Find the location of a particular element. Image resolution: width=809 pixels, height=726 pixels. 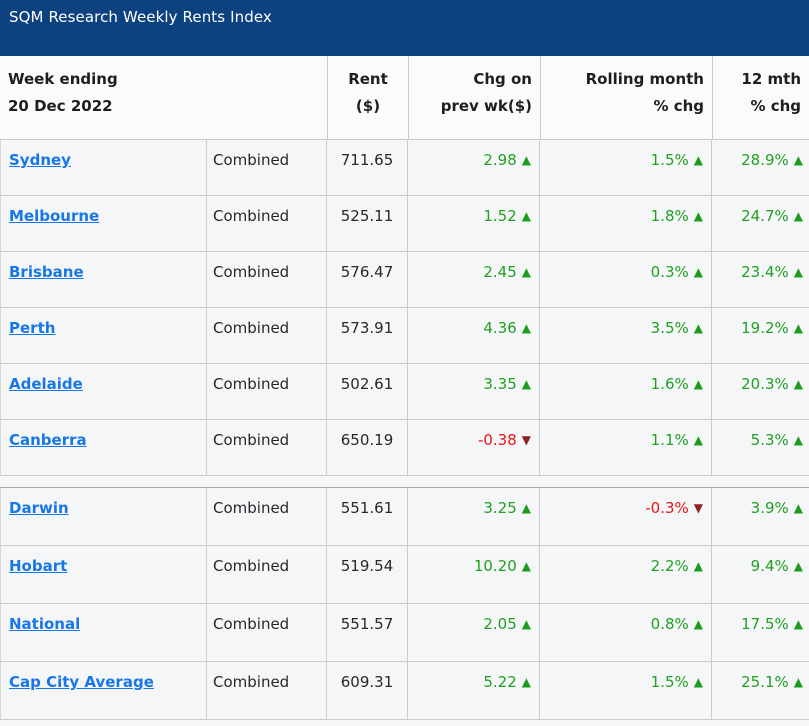

rolling-month-cell: 2.2% ▲ is located at coordinates (626, 575).